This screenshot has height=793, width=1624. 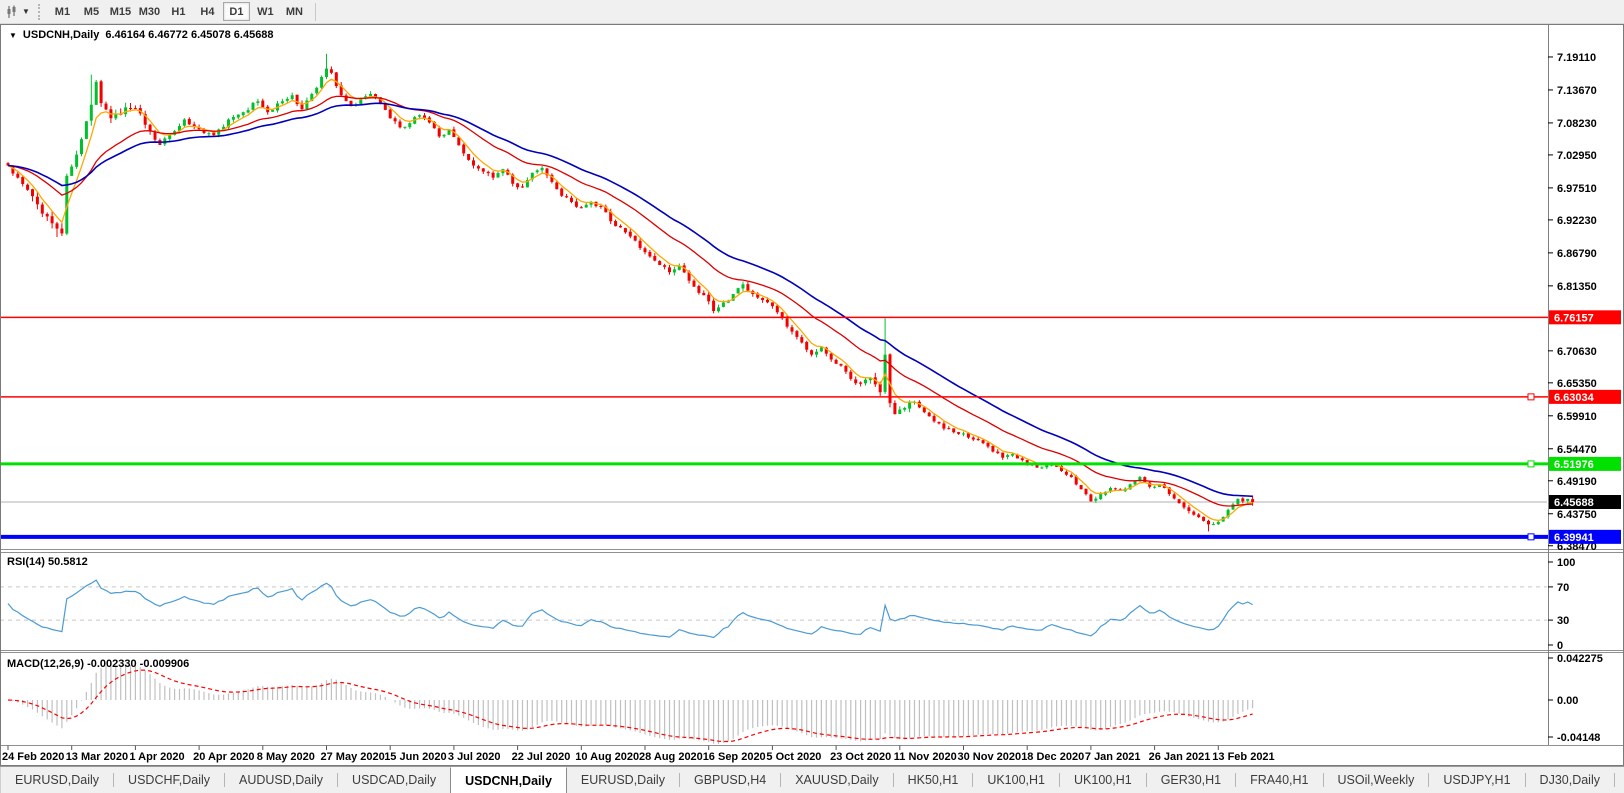 I want to click on chart-tab-gbpusd-h4: GBPUSD,H4, so click(x=730, y=780).